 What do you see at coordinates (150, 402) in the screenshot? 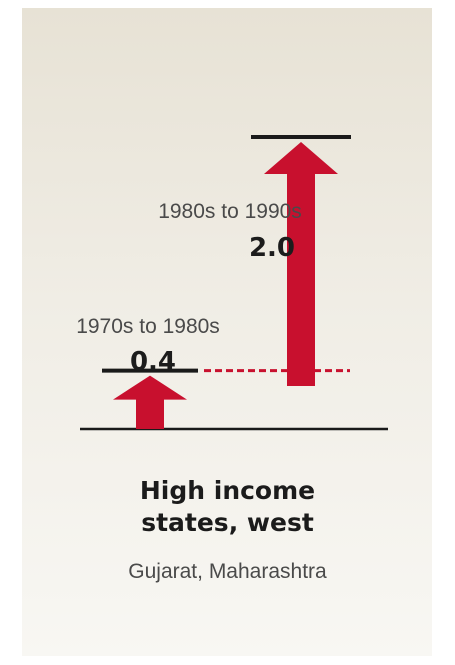
I see `bar-arrow-1970s-1980s` at bounding box center [150, 402].